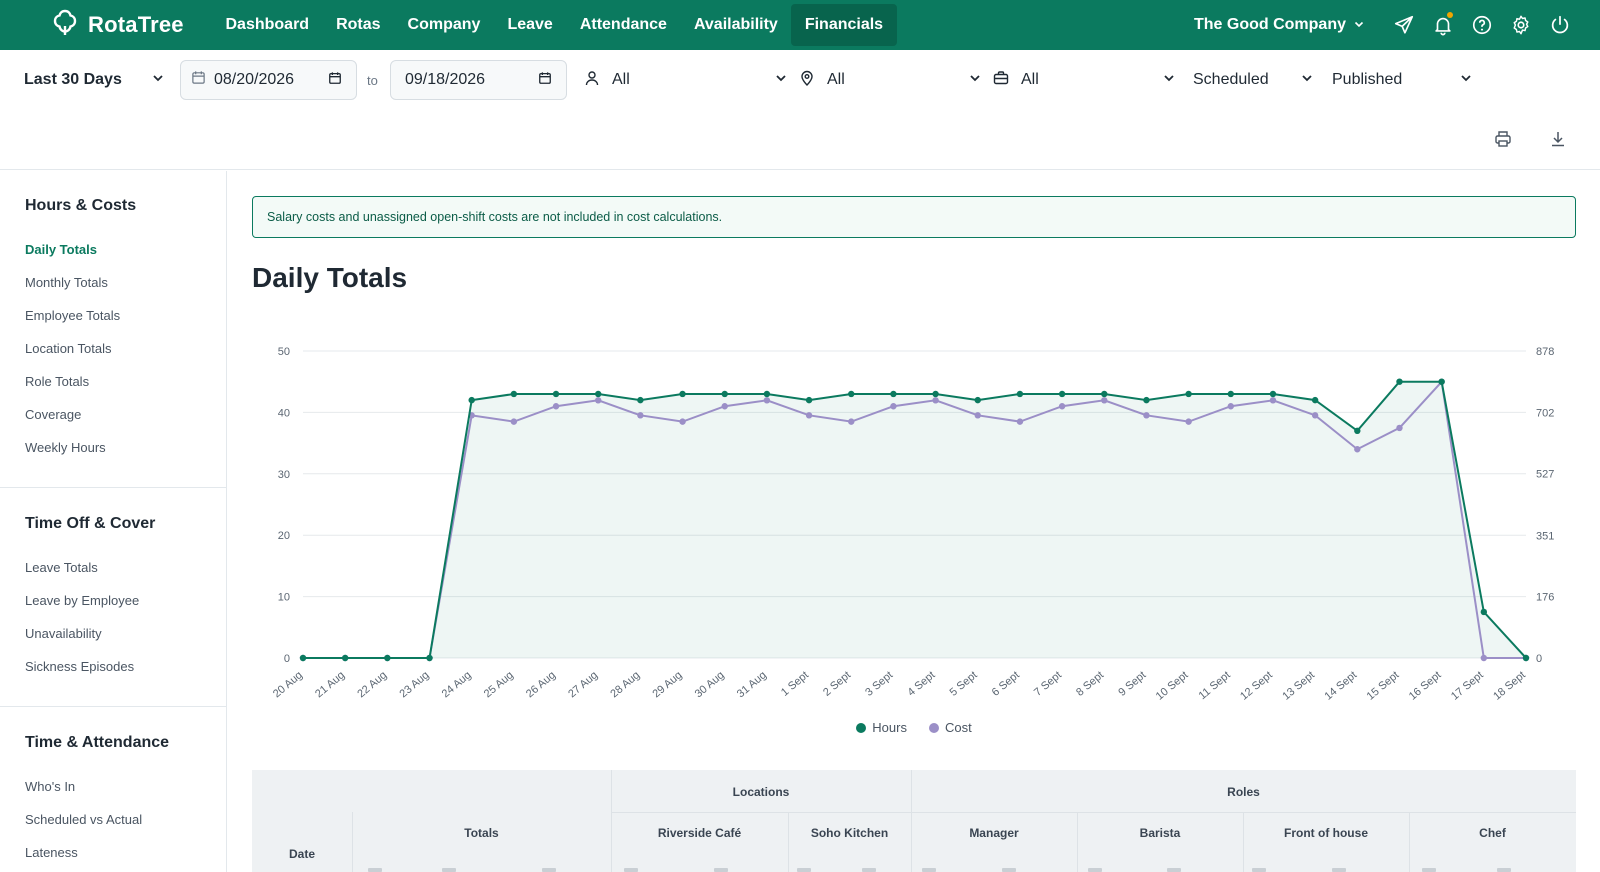 This screenshot has width=1600, height=872. I want to click on top-right-controls: The Good Company, so click(1397, 25).